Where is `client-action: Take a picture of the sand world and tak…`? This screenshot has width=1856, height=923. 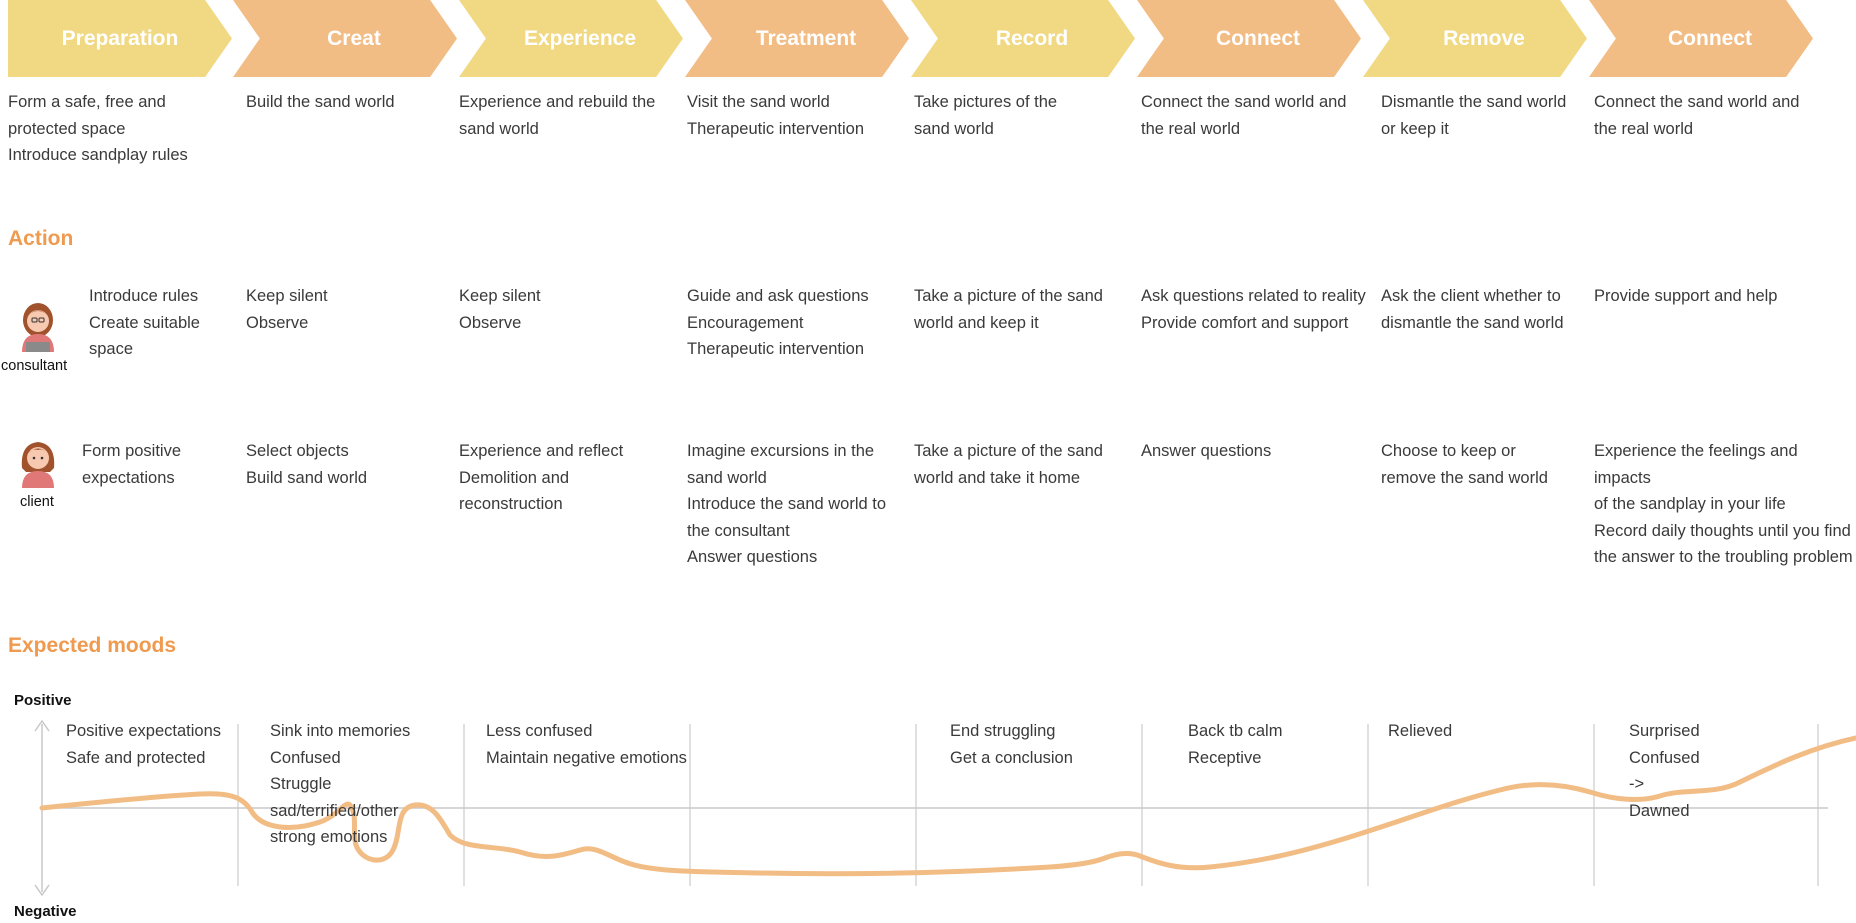 client-action: Take a picture of the sand world and tak… is located at coordinates (1008, 464).